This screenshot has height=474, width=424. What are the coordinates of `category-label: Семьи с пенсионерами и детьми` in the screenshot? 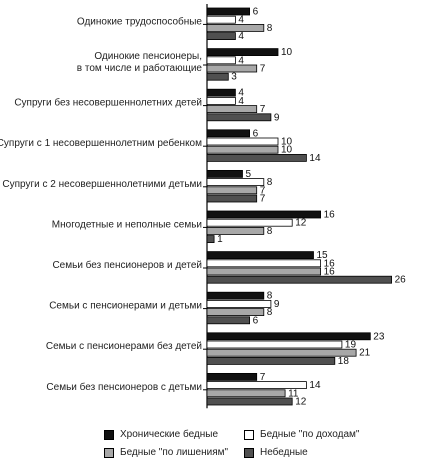 It's located at (125, 306).